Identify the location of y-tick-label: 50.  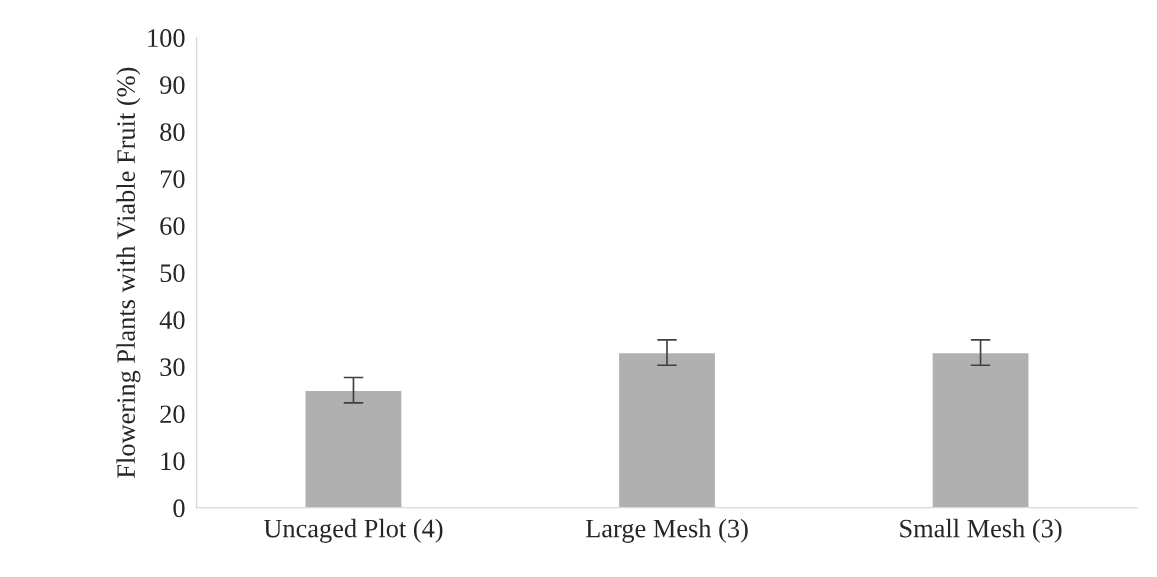
(172, 273).